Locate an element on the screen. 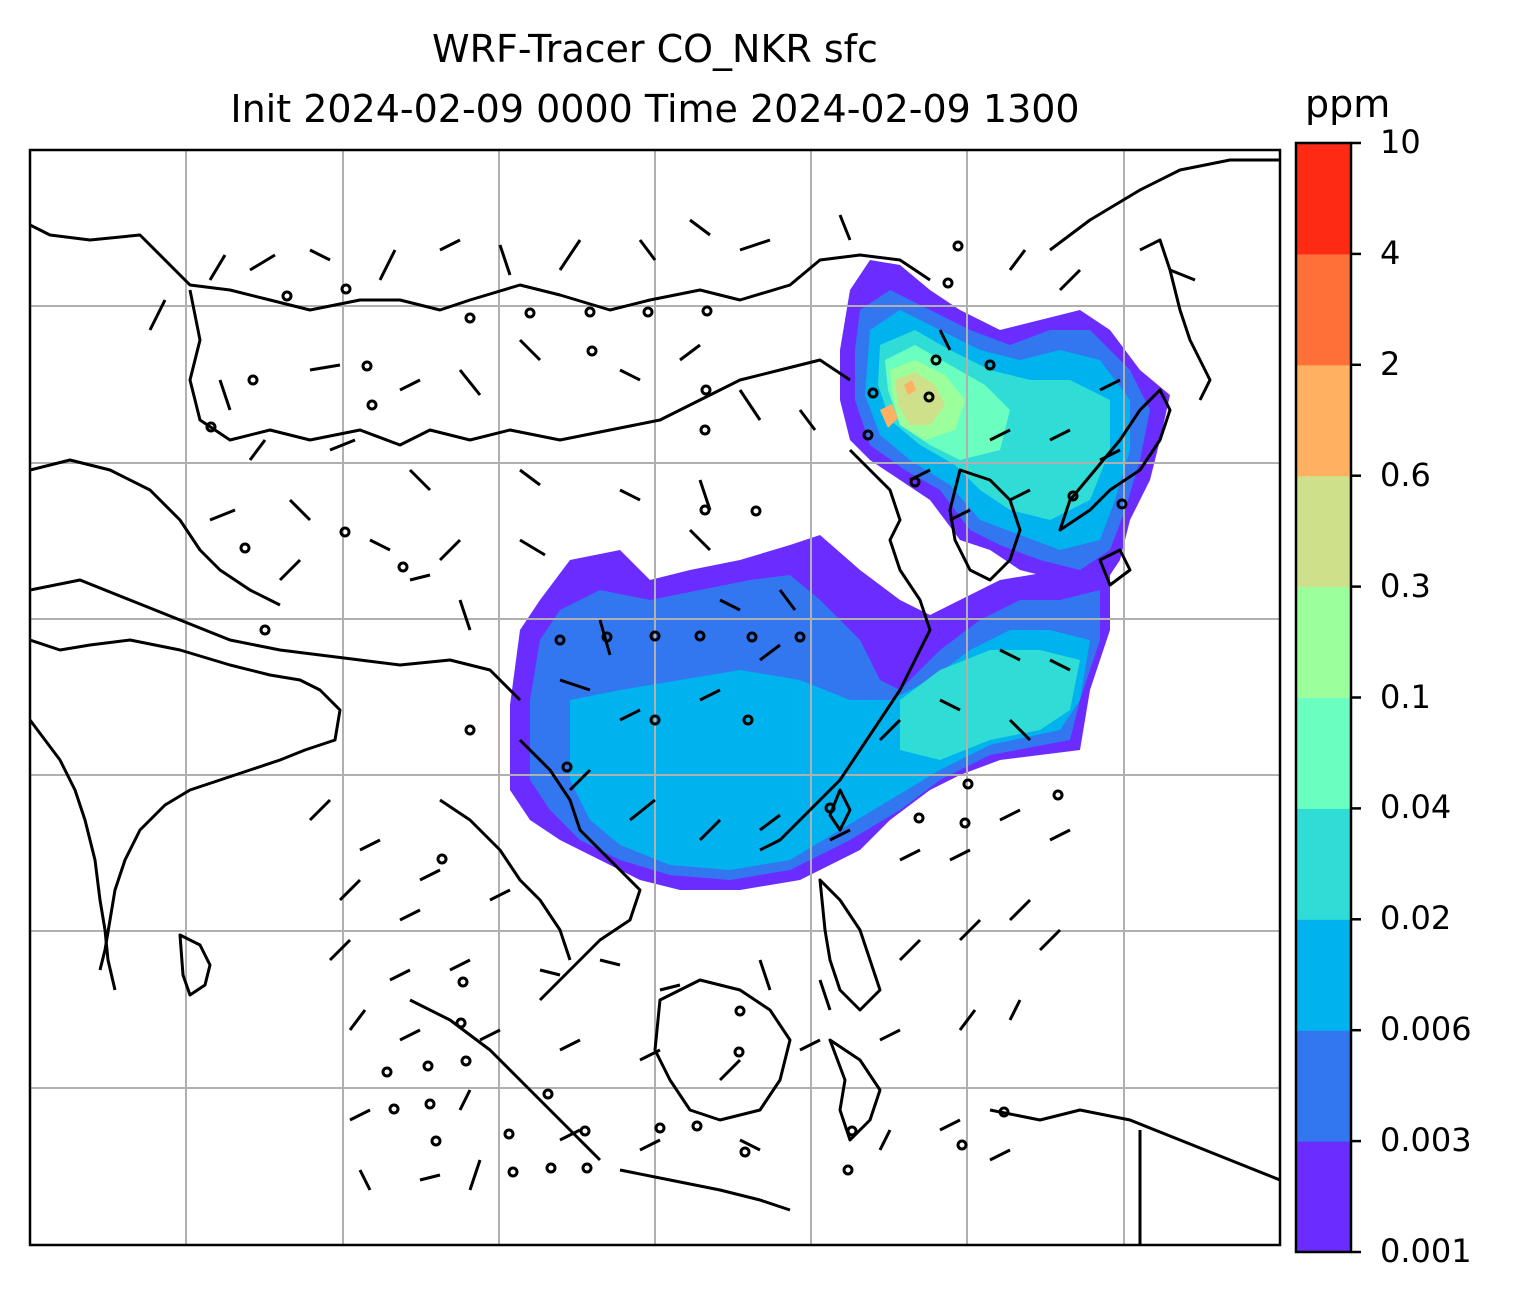  colorbar-tick-label: 0.6 is located at coordinates (1405, 474).